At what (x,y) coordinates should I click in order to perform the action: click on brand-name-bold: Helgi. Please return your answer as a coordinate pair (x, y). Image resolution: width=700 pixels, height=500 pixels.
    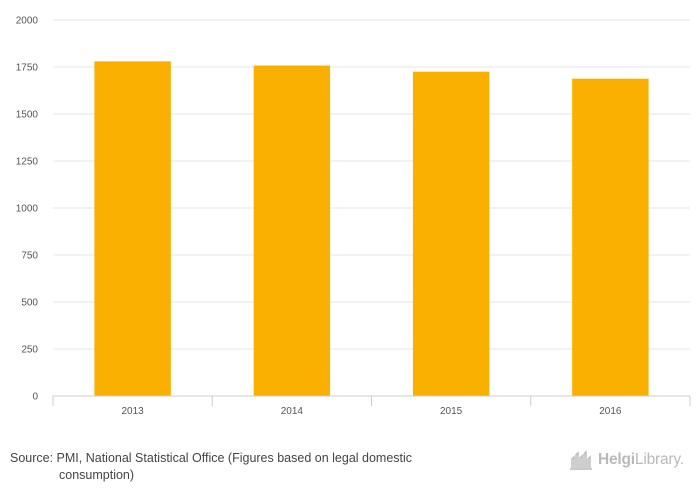
    Looking at the image, I should click on (616, 459).